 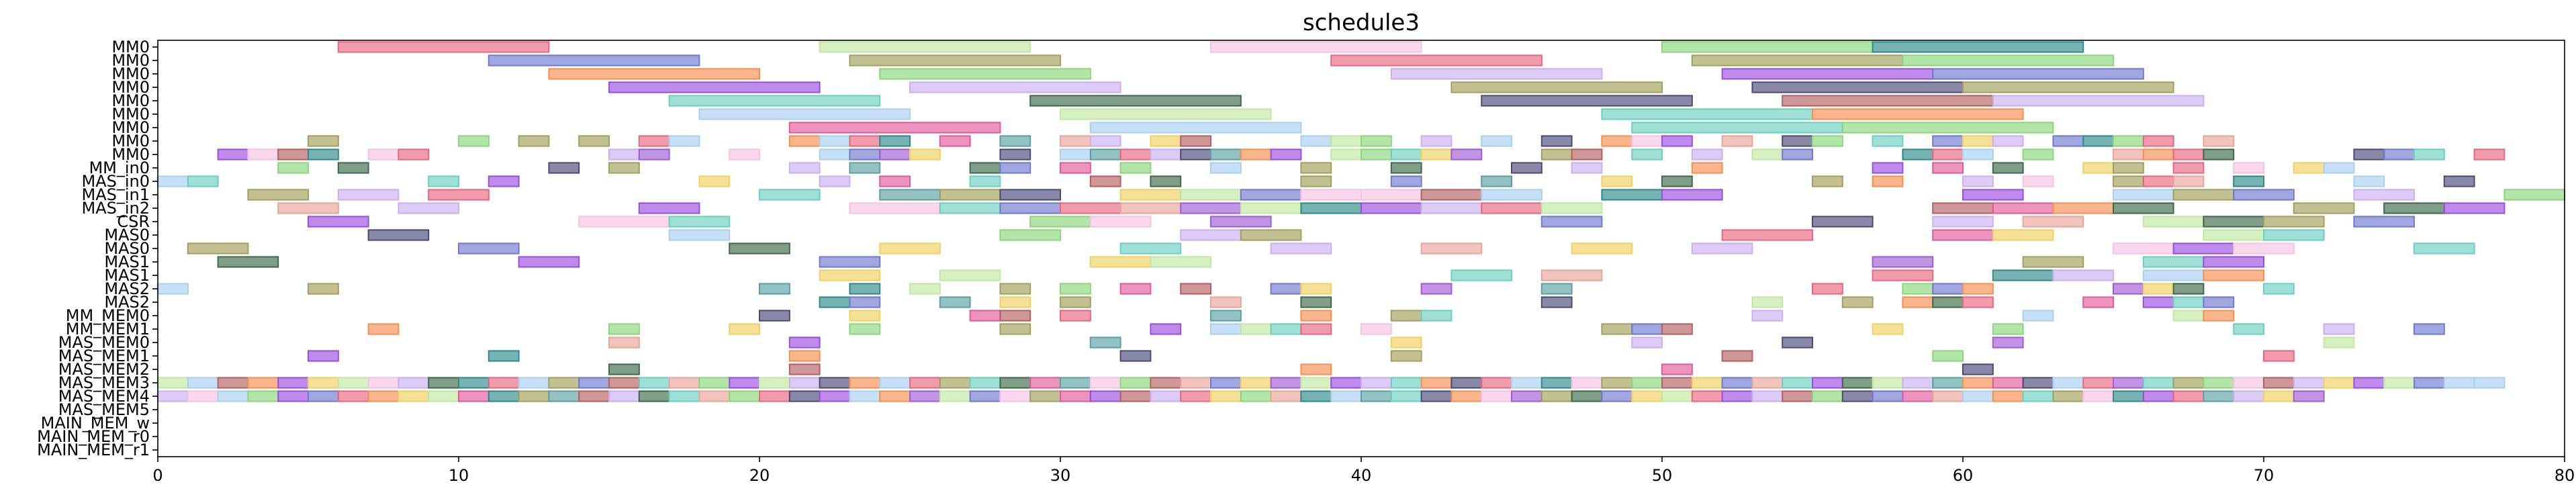 I want to click on x-tick-label: 70, so click(x=2264, y=475).